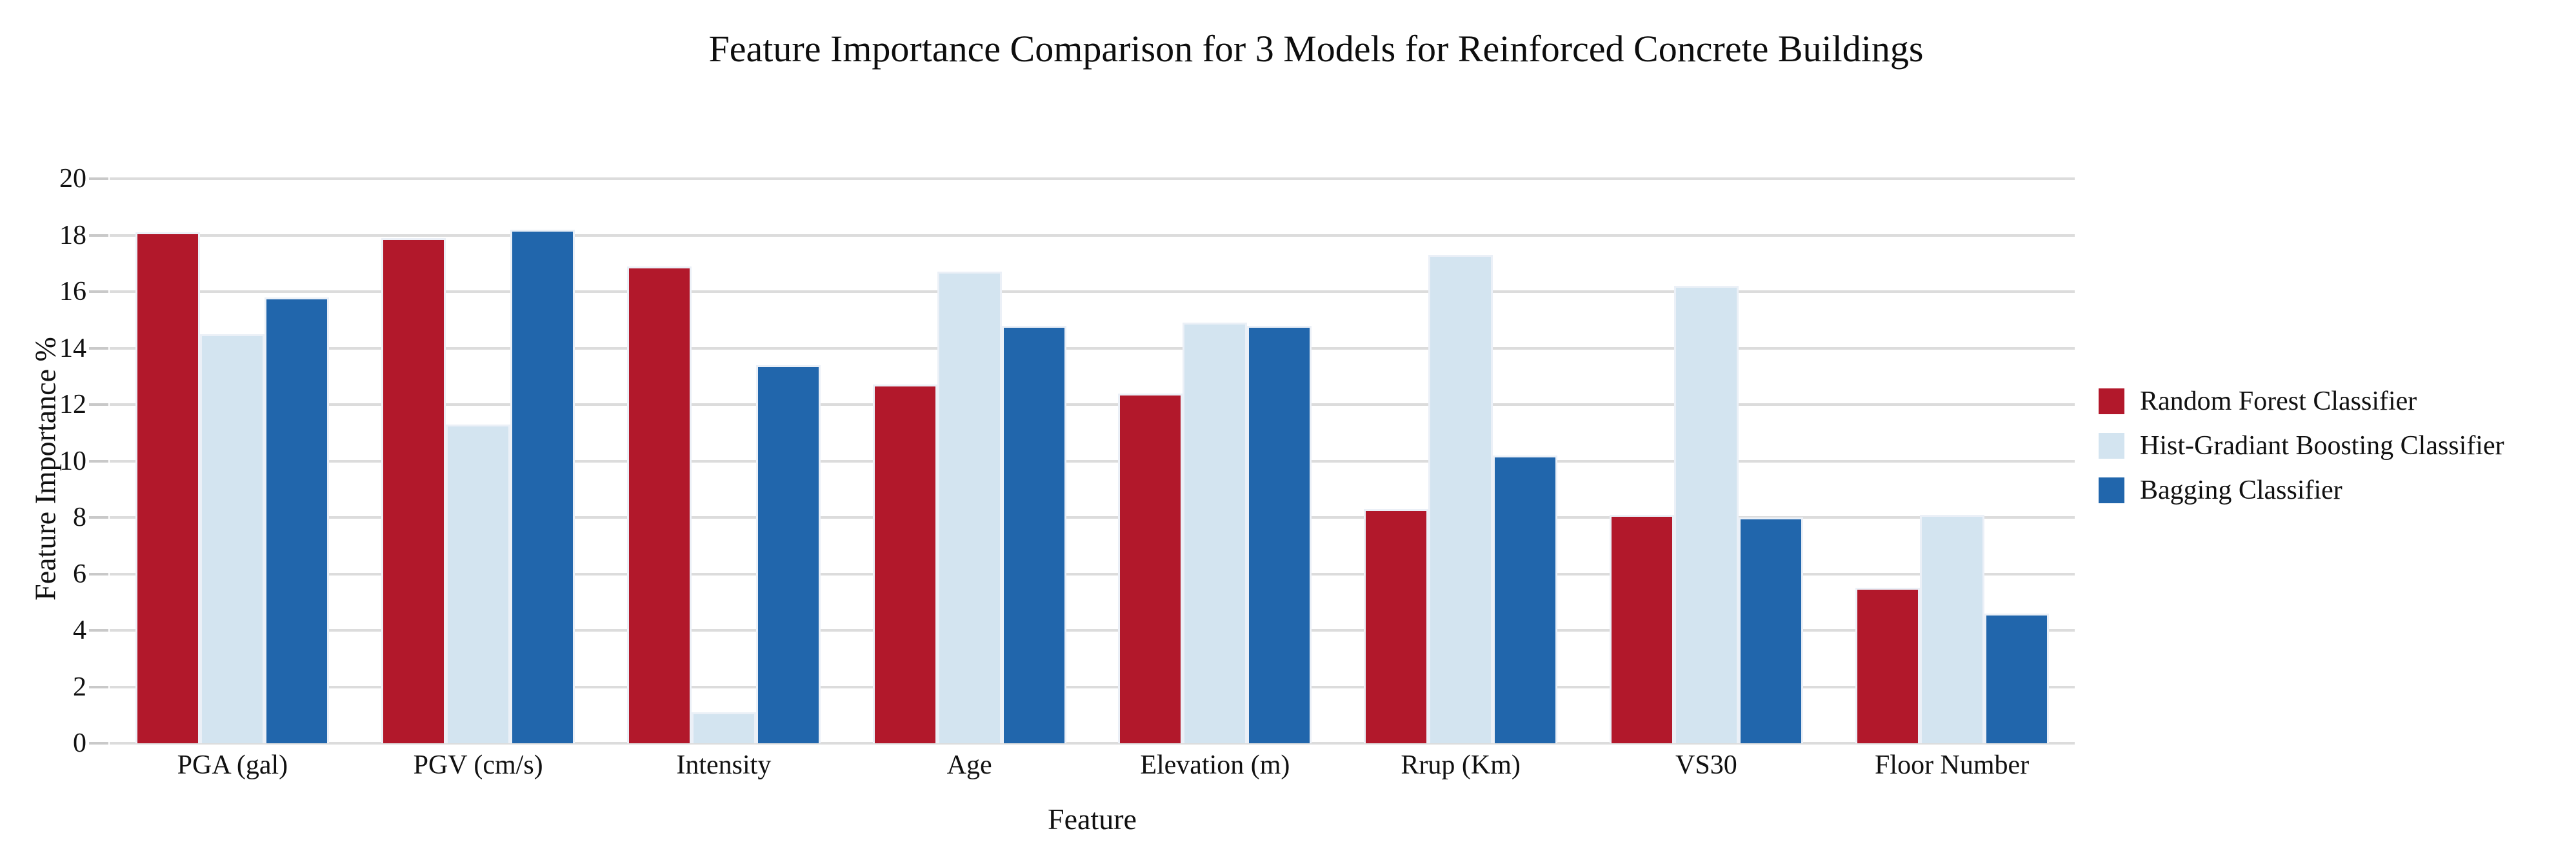  What do you see at coordinates (79, 687) in the screenshot?
I see `y-tick-label-2: 2` at bounding box center [79, 687].